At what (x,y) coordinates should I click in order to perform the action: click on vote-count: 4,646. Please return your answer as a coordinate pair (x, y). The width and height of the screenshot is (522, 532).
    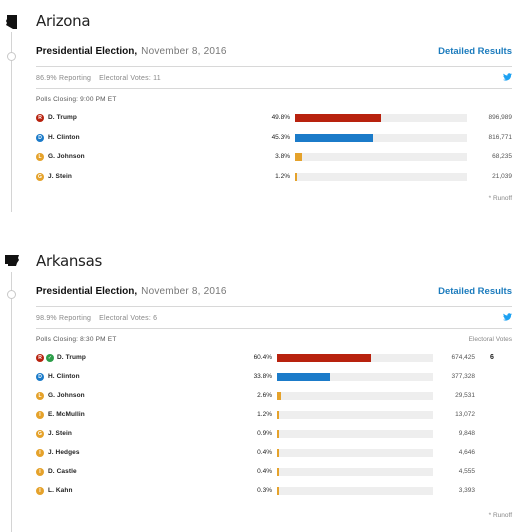
    Looking at the image, I should click on (466, 452).